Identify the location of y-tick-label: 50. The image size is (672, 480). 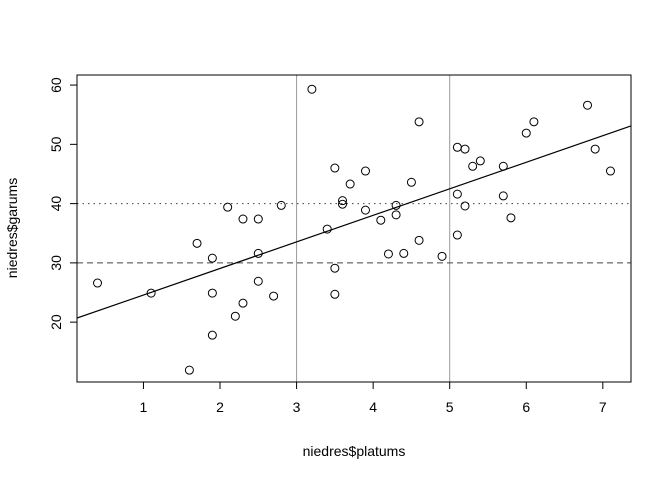
(56, 144).